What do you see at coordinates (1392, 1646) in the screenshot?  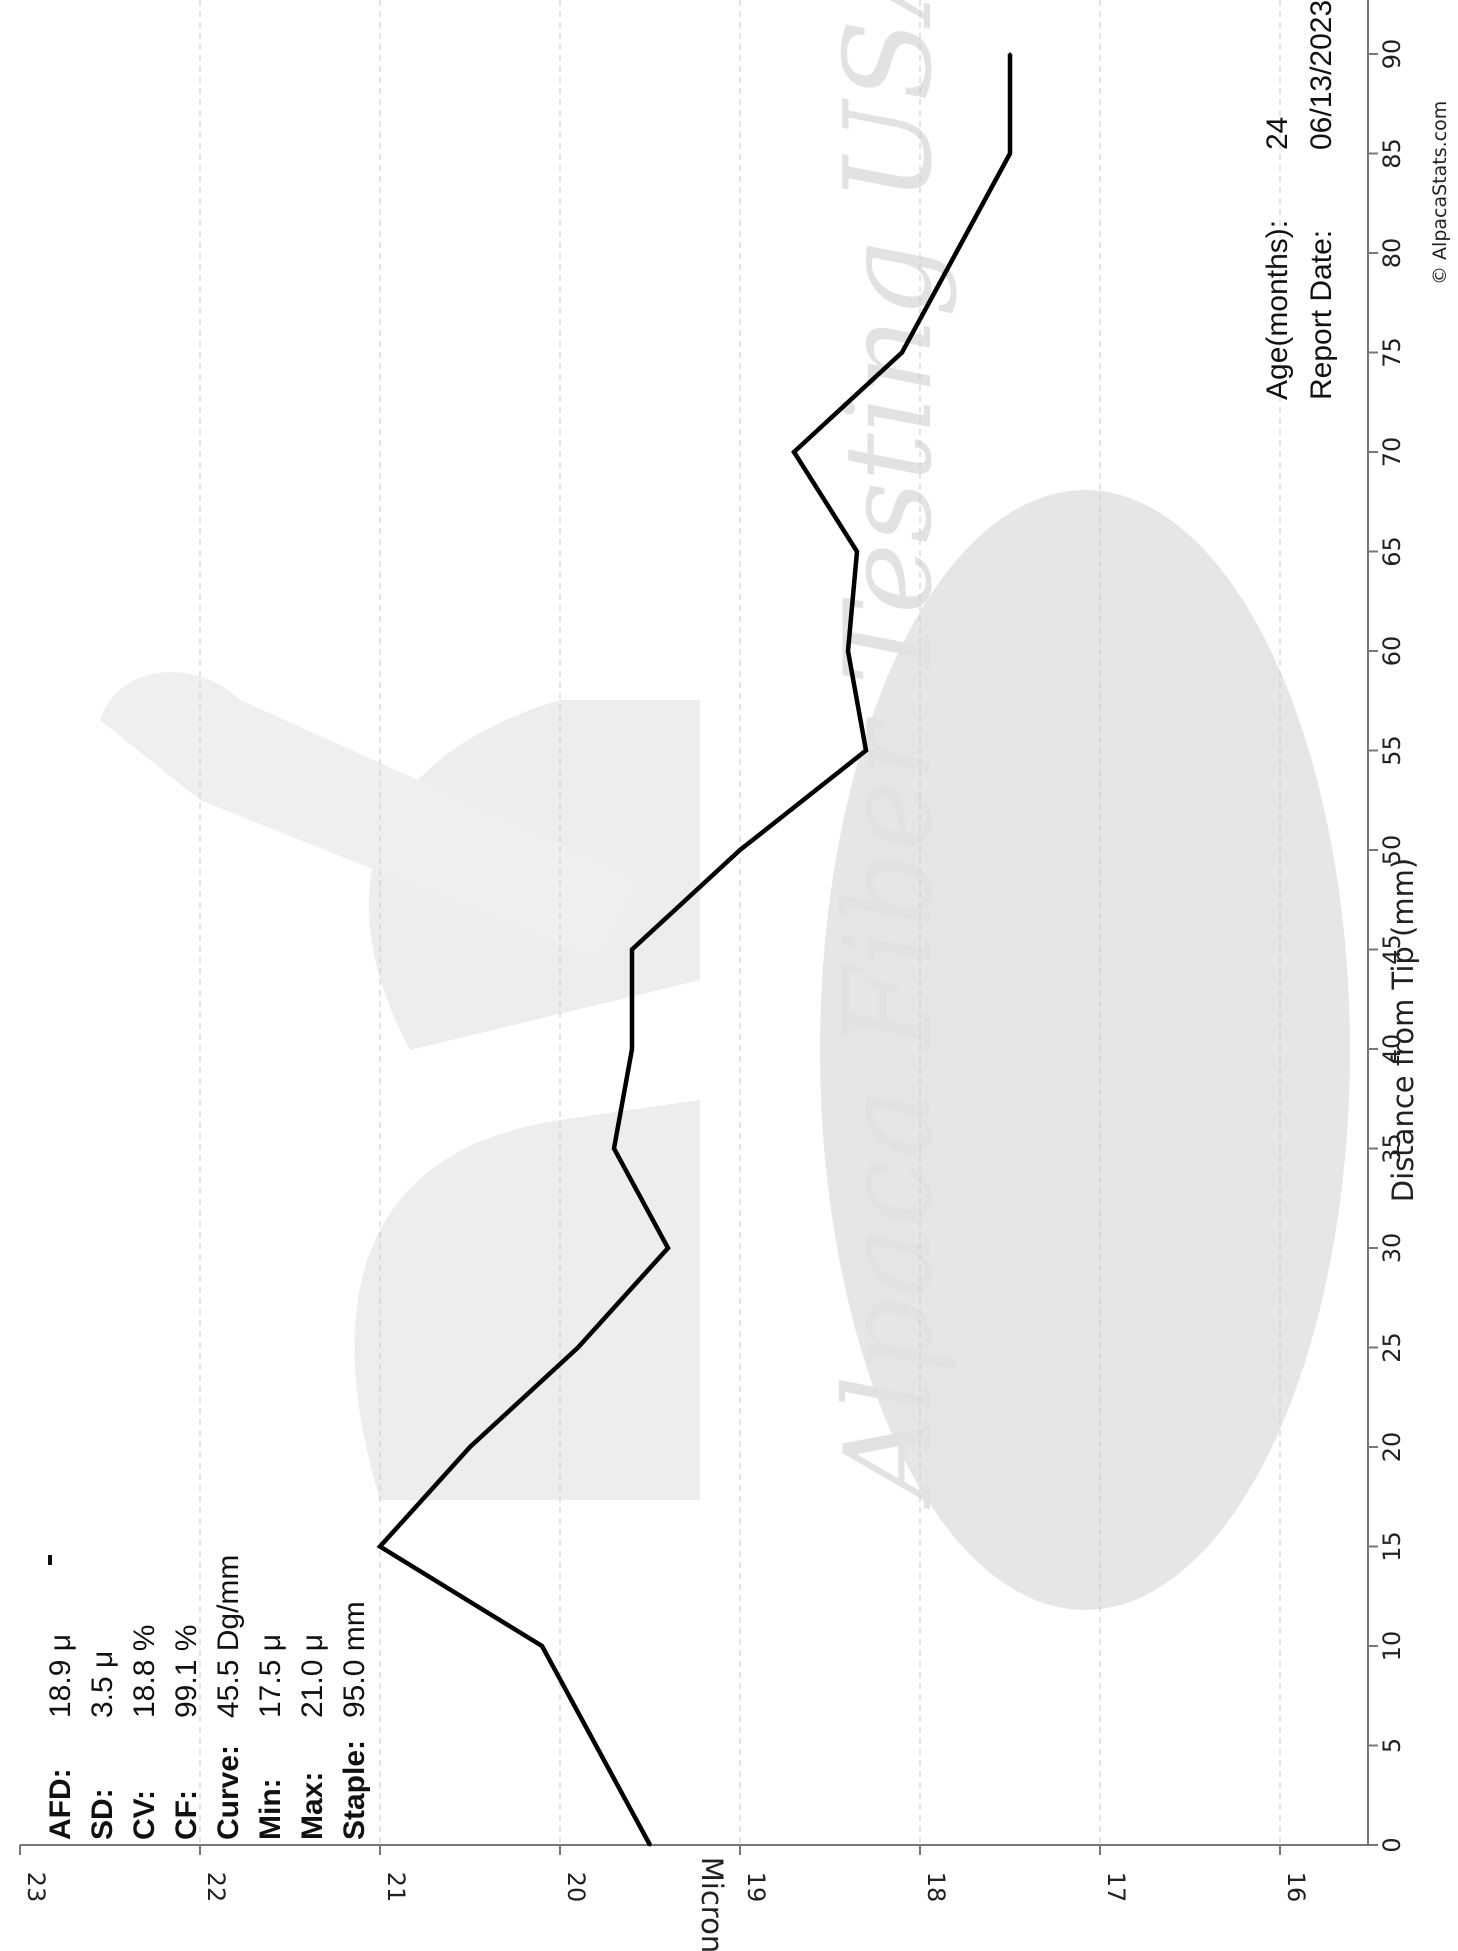 I see `distance-tick-label: 10` at bounding box center [1392, 1646].